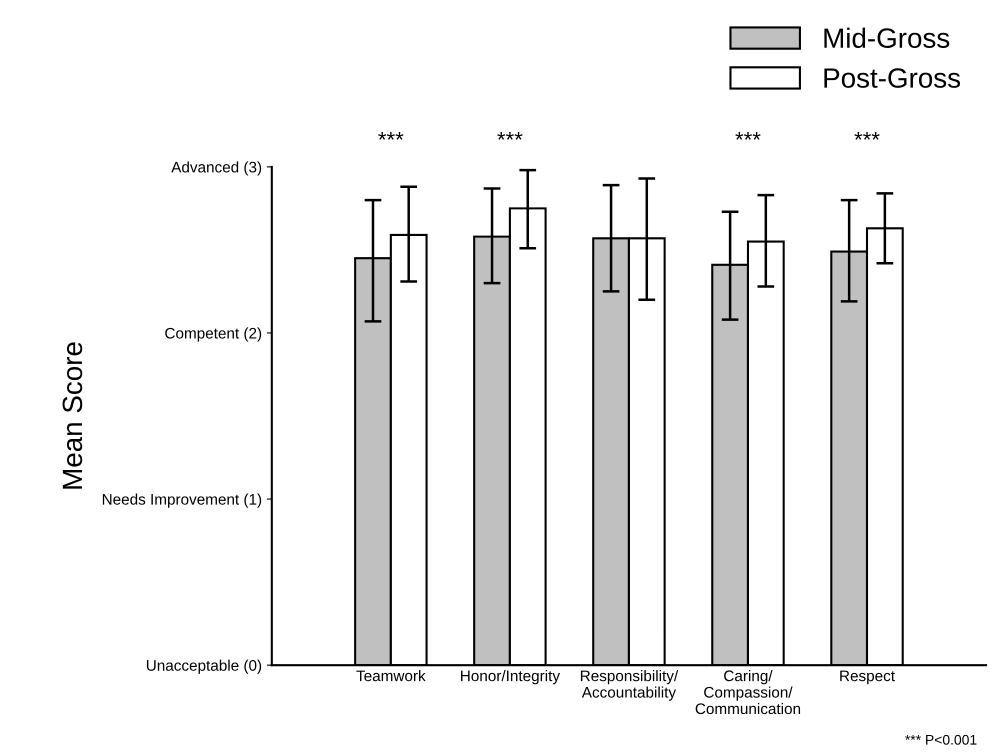 This screenshot has height=755, width=992. Describe the element at coordinates (892, 78) in the screenshot. I see `legend-label: Post-Gross` at that location.